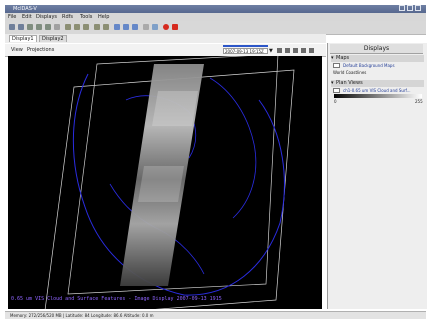 The image size is (430, 324). Describe the element at coordinates (117, 27) in the screenshot. I see `zoom-icon` at that location.